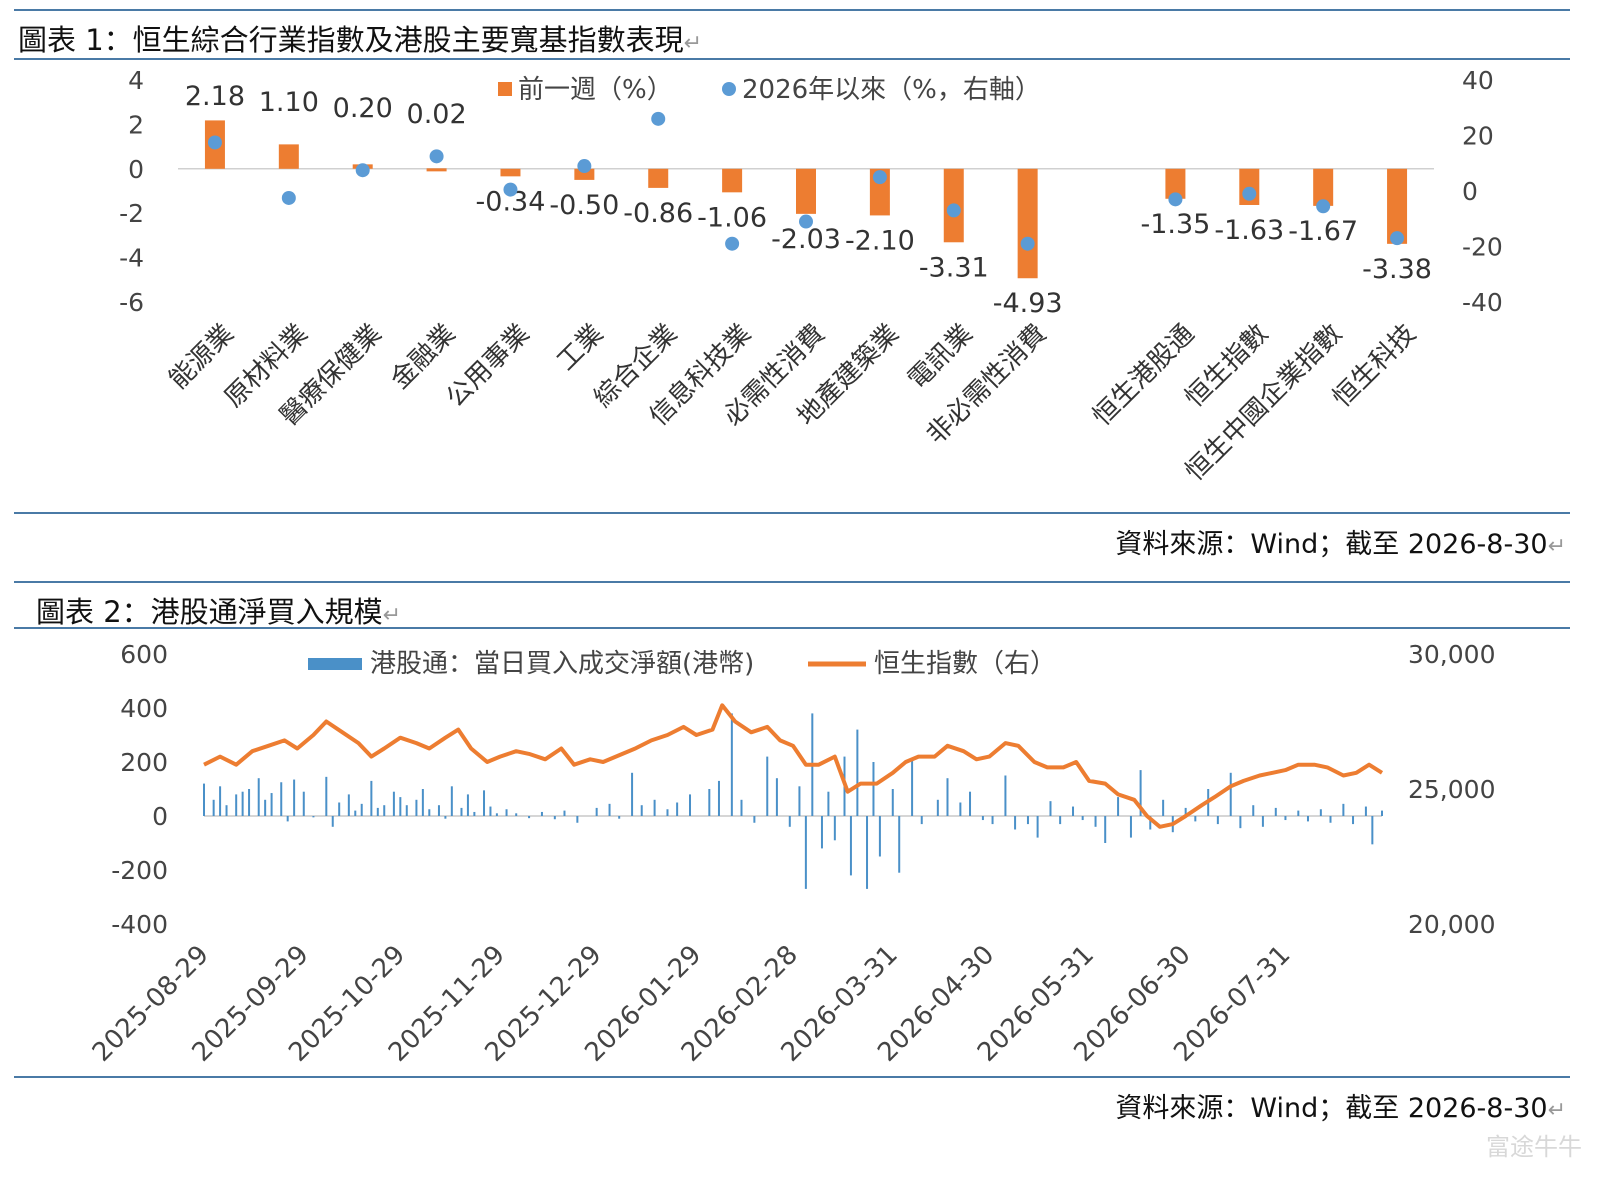 The height and width of the screenshot is (1184, 1600). Describe the element at coordinates (658, 213) in the screenshot. I see `chart1-data-label: -0.86` at that location.